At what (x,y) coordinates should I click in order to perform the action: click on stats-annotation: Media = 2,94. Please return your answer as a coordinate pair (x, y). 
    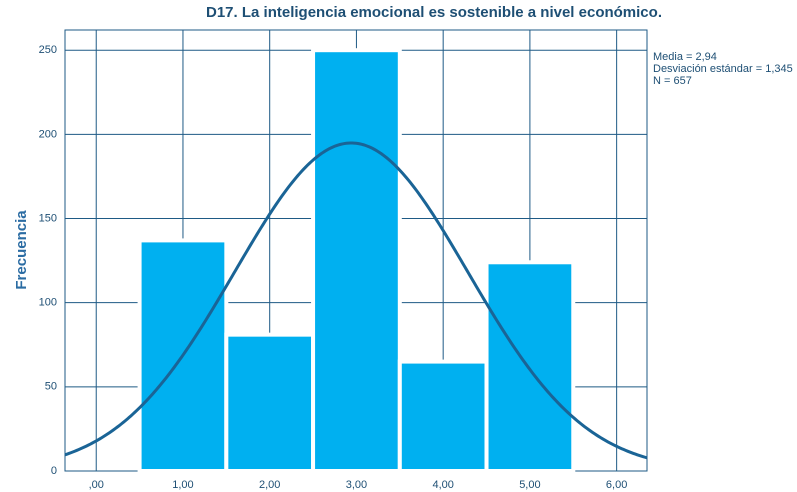
    Looking at the image, I should click on (685, 57).